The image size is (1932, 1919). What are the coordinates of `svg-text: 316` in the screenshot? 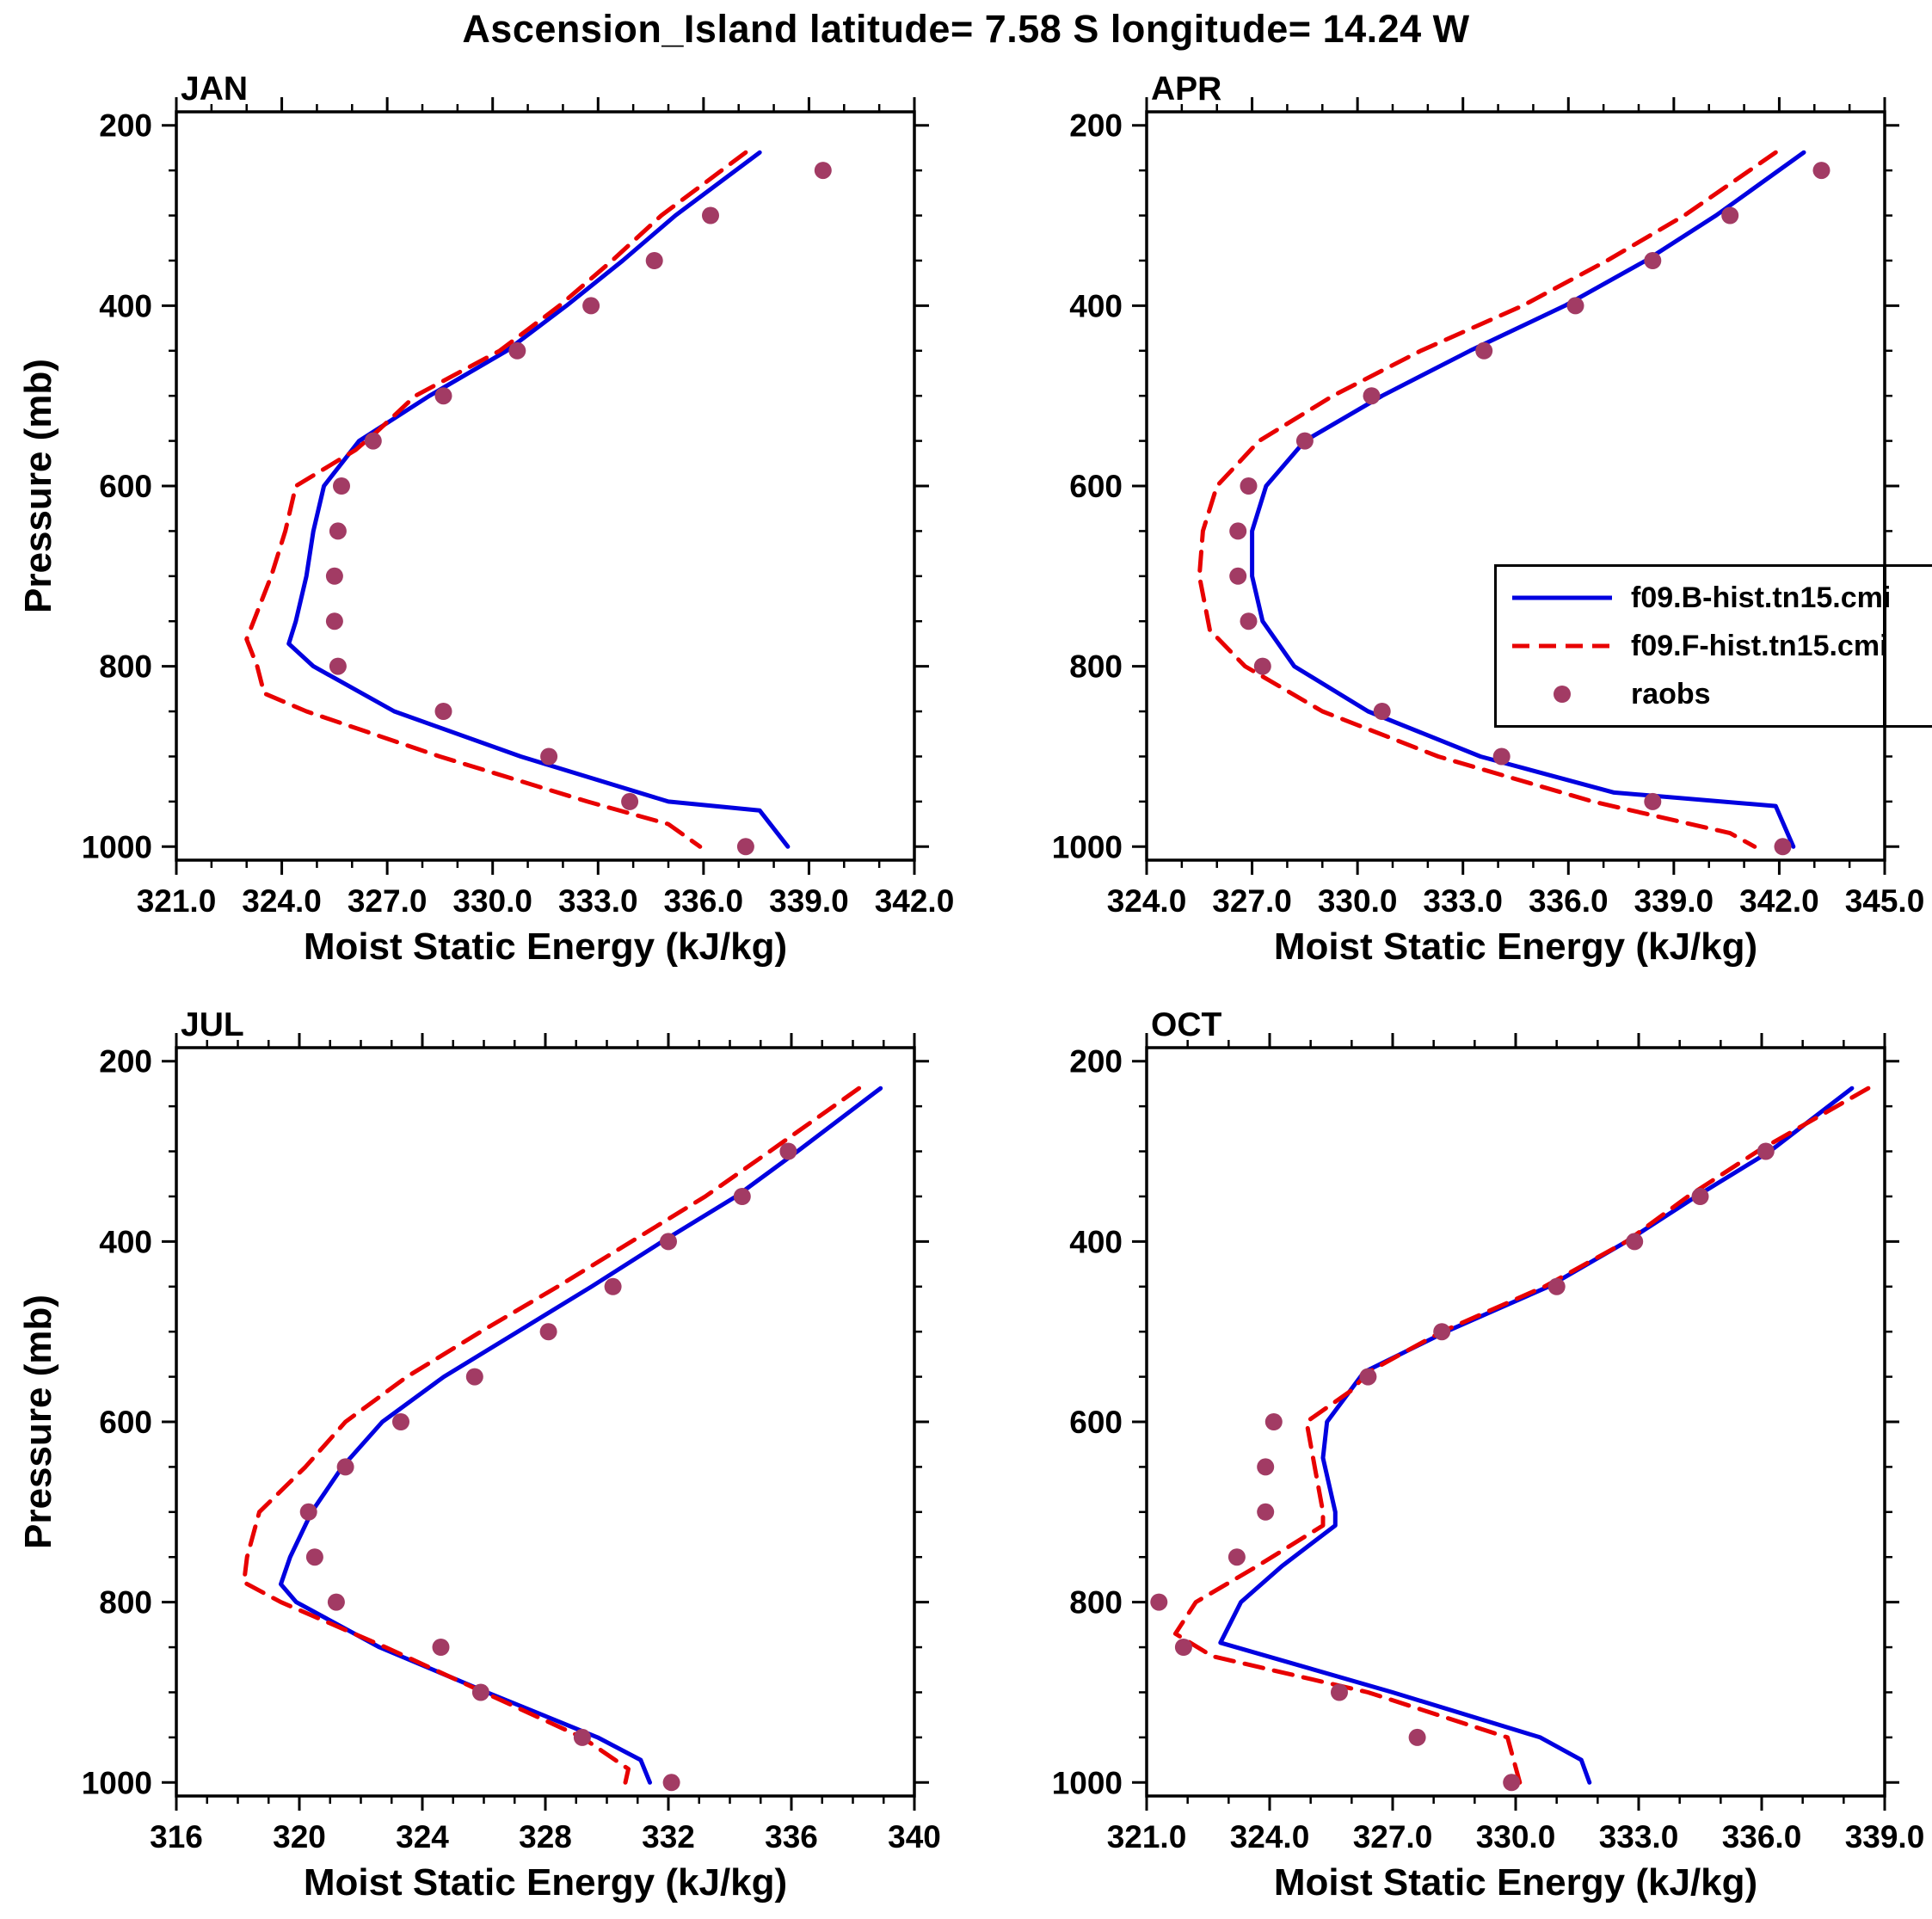 It's located at (176, 1836).